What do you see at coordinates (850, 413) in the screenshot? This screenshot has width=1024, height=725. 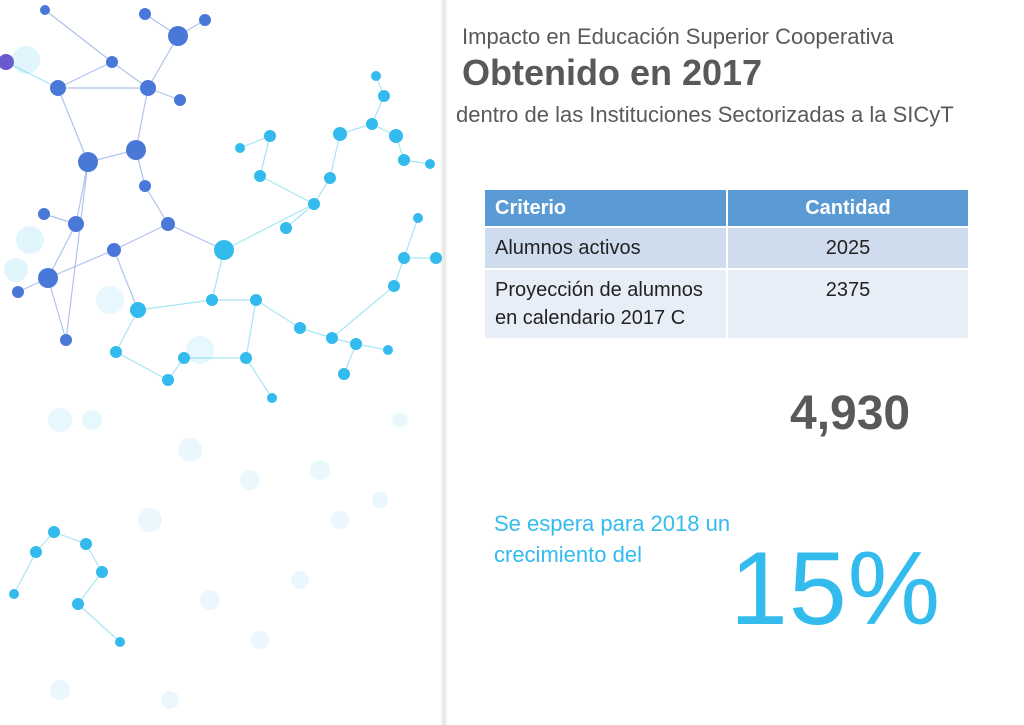 I see `total-value: 4,930` at bounding box center [850, 413].